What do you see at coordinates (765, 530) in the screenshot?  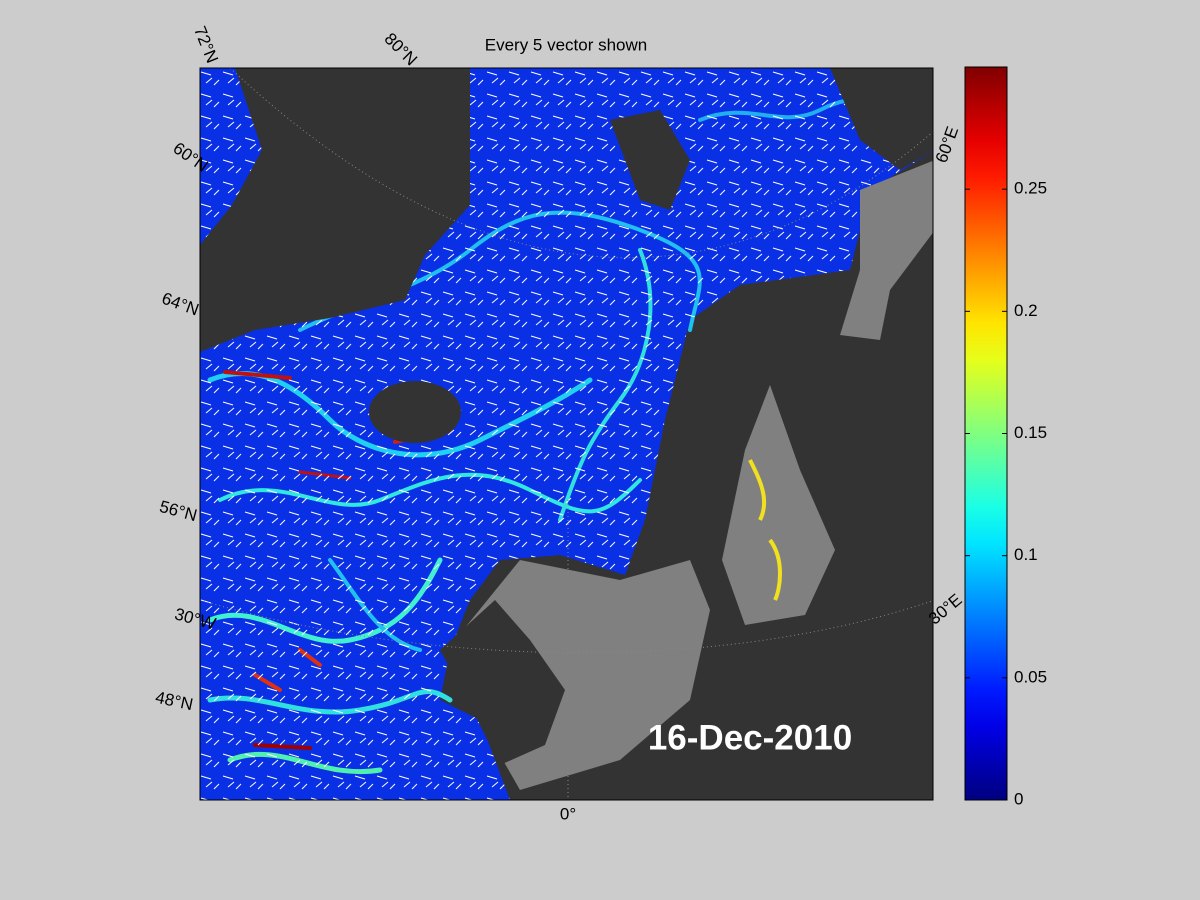 I see `baltic-streaks` at bounding box center [765, 530].